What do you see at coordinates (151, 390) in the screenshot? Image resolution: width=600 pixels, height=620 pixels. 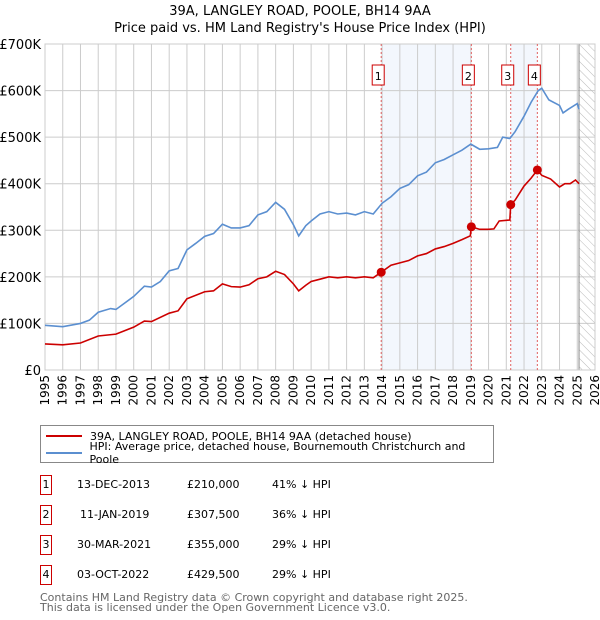 I see `x-tick-label: 2001` at bounding box center [151, 390].